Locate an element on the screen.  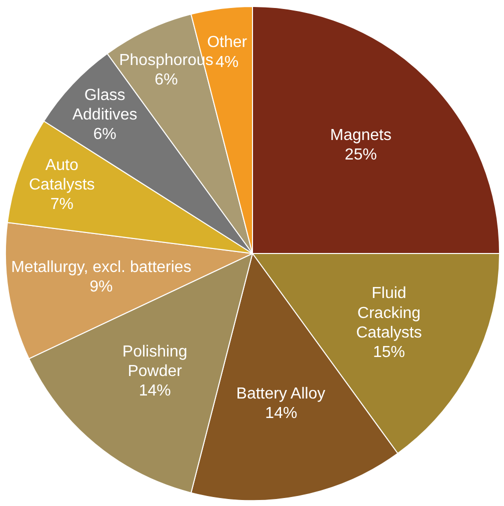
data-label: 9% is located at coordinates (101, 287).